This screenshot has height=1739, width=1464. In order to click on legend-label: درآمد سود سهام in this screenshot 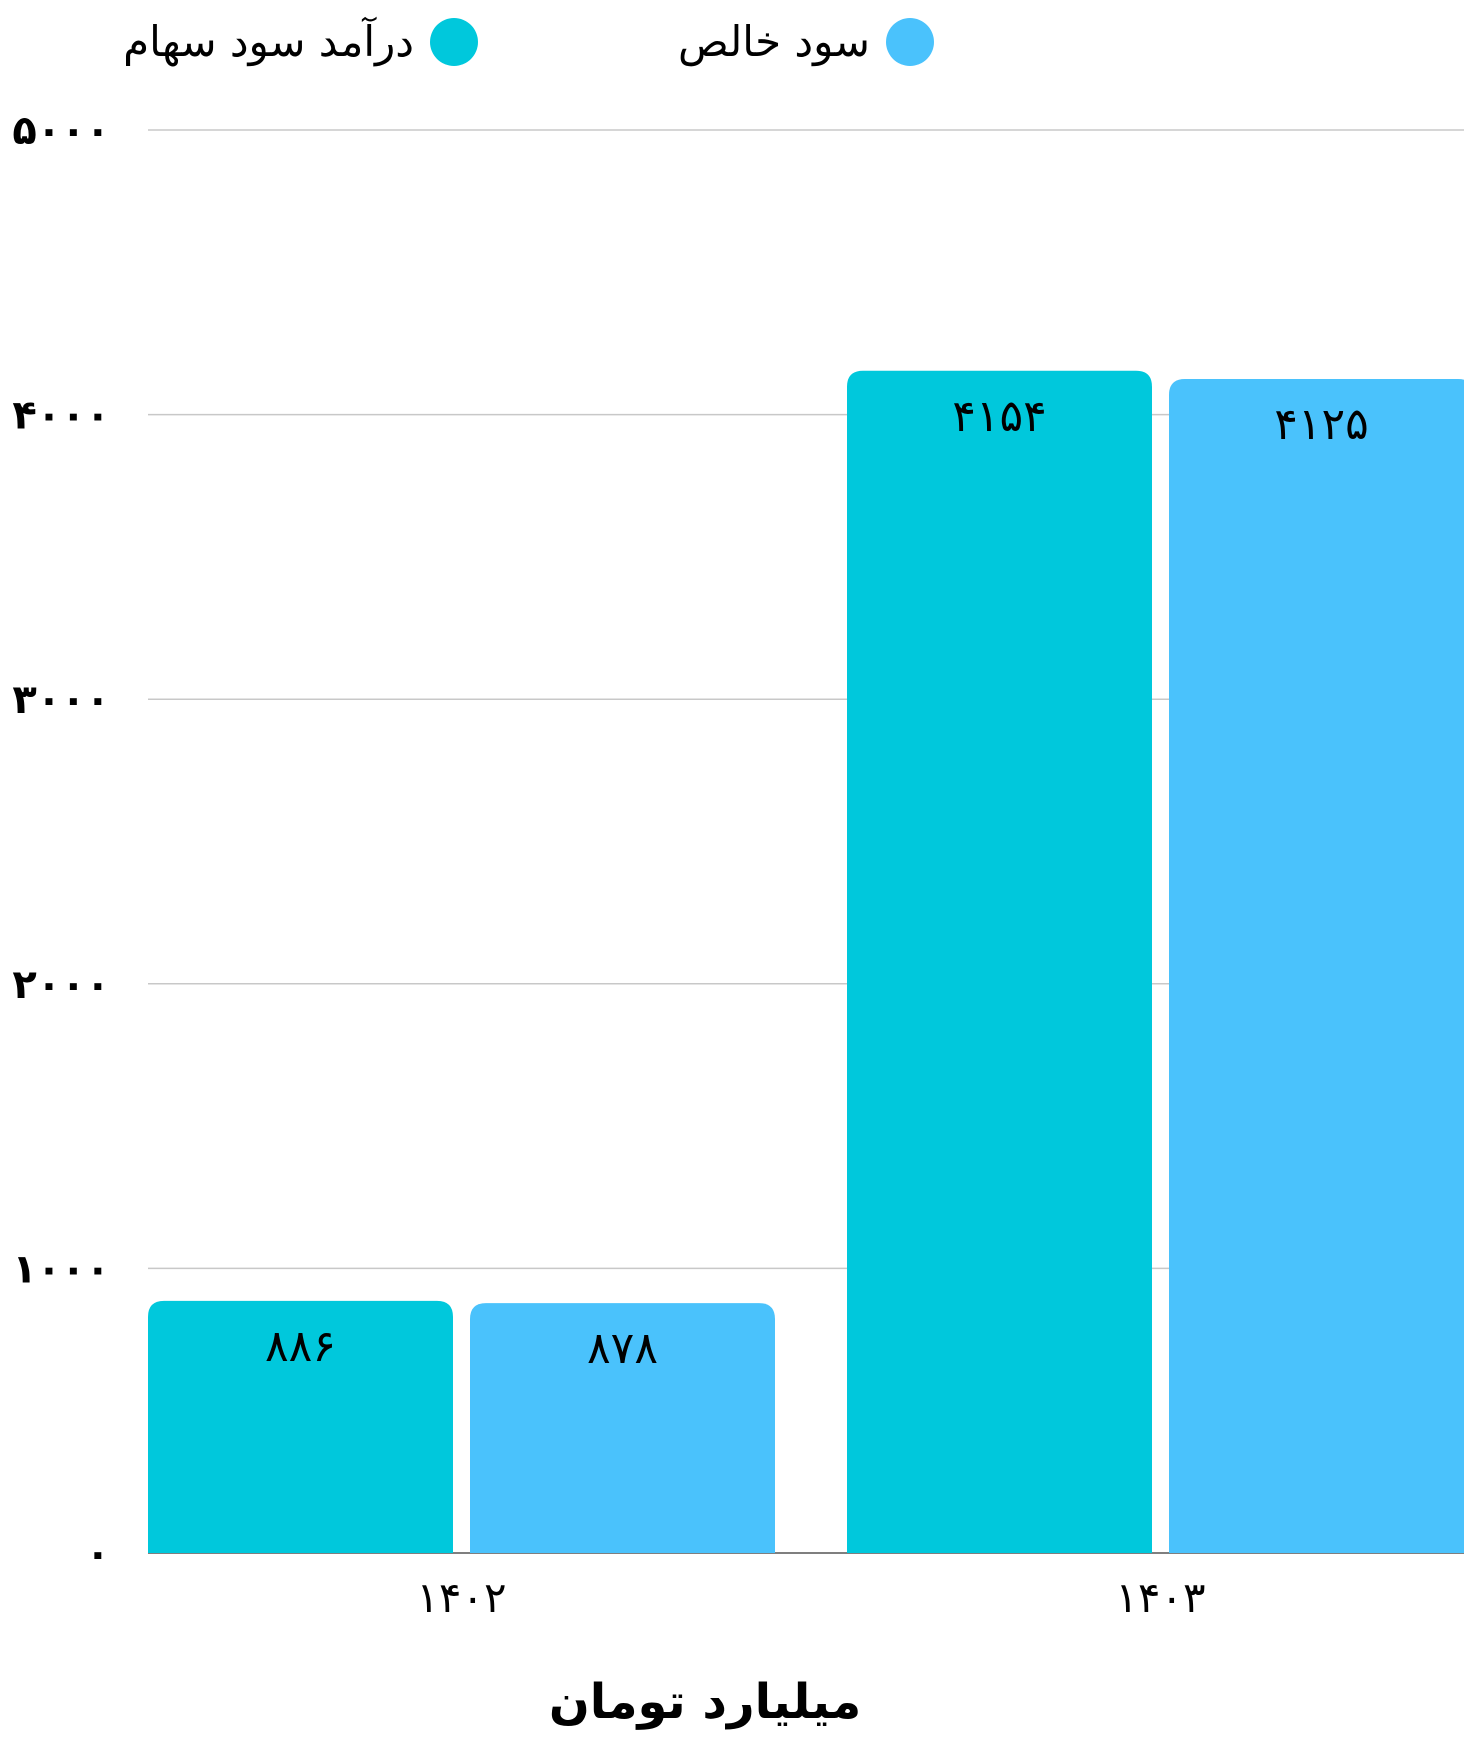, I will do `click(268, 41)`.